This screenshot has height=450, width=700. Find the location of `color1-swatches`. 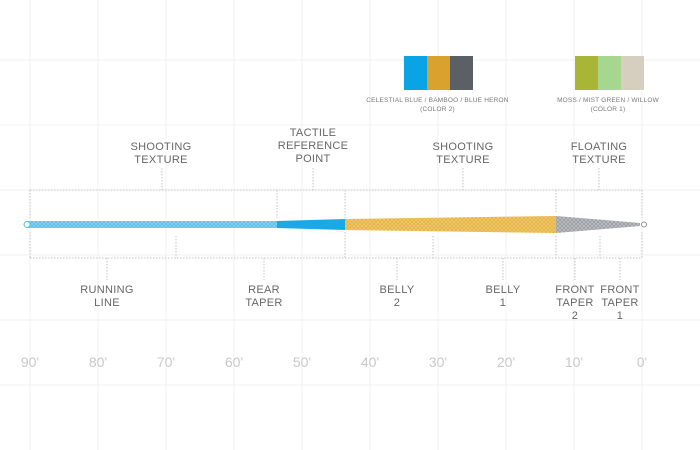

color1-swatches is located at coordinates (609, 73).